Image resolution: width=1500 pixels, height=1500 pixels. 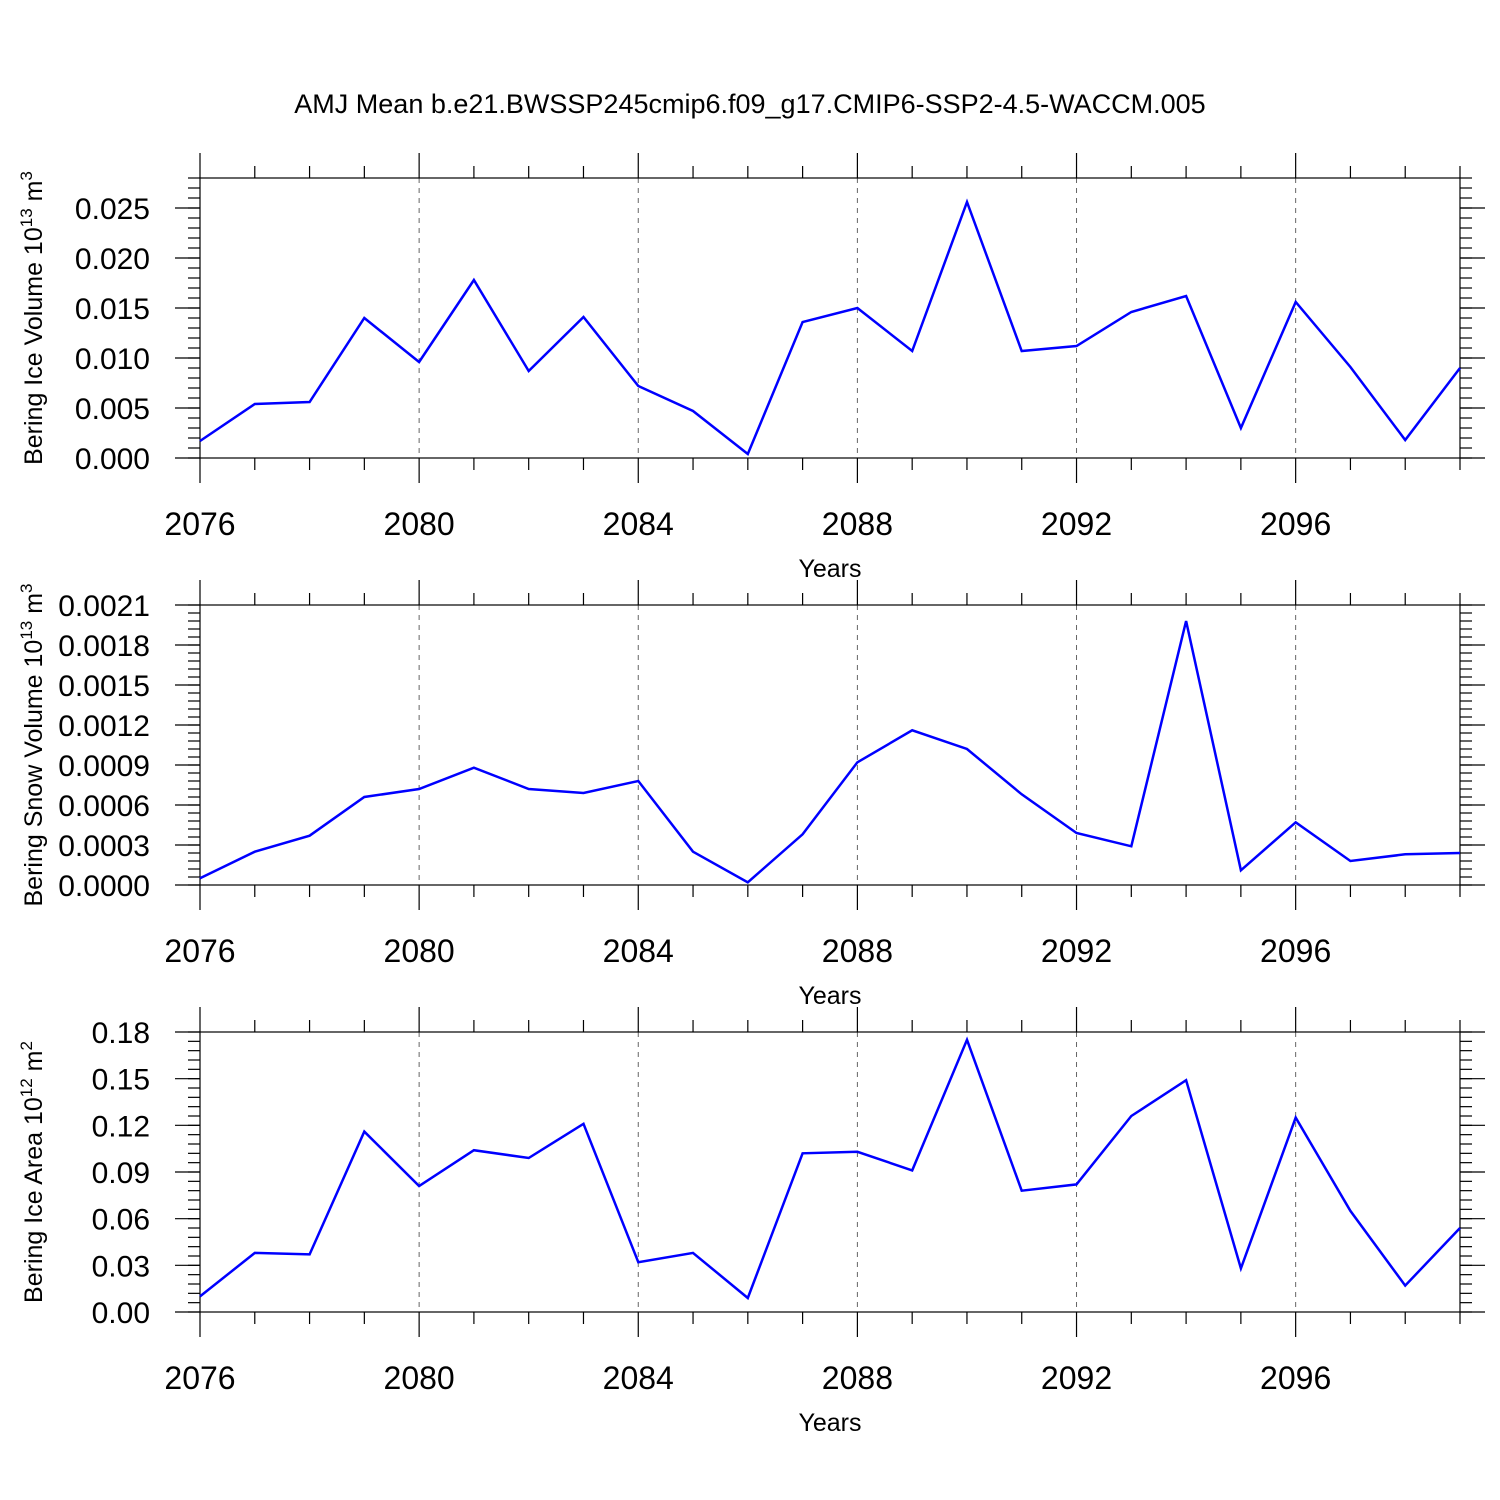 I want to click on y-tick-label: 0.03, so click(x=121, y=1266).